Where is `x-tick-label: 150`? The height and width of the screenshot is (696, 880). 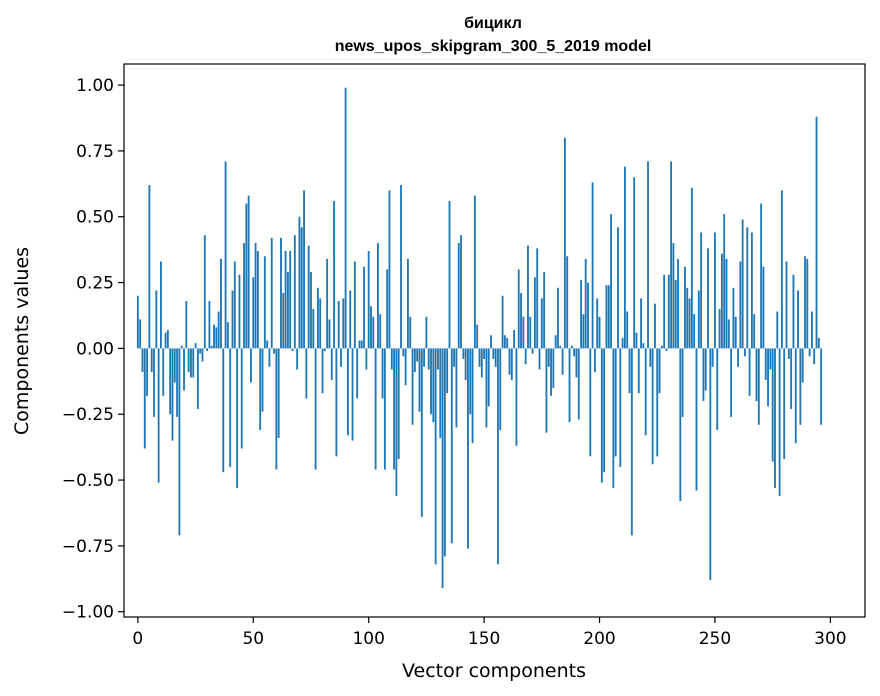 x-tick-label: 150 is located at coordinates (484, 639).